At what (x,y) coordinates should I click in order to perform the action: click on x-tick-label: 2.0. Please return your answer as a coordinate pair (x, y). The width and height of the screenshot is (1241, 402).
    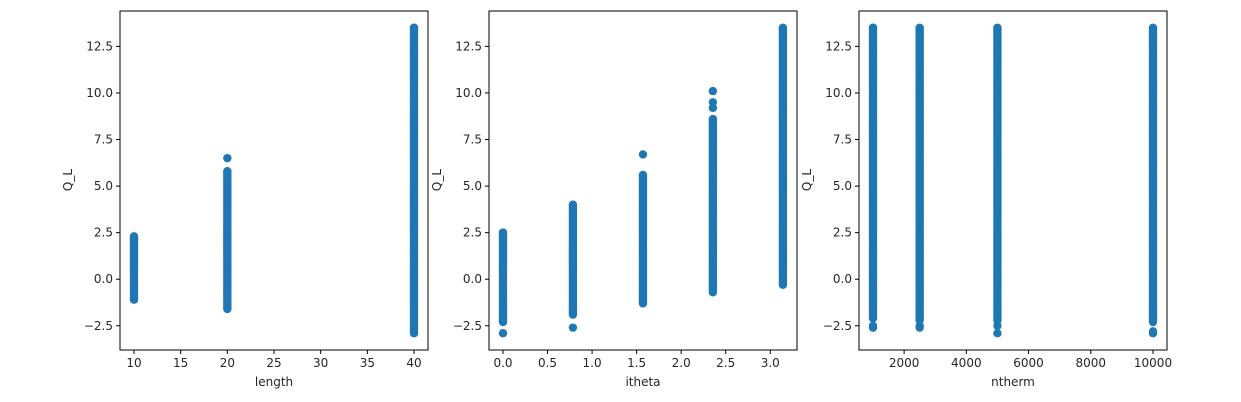
    Looking at the image, I should click on (681, 363).